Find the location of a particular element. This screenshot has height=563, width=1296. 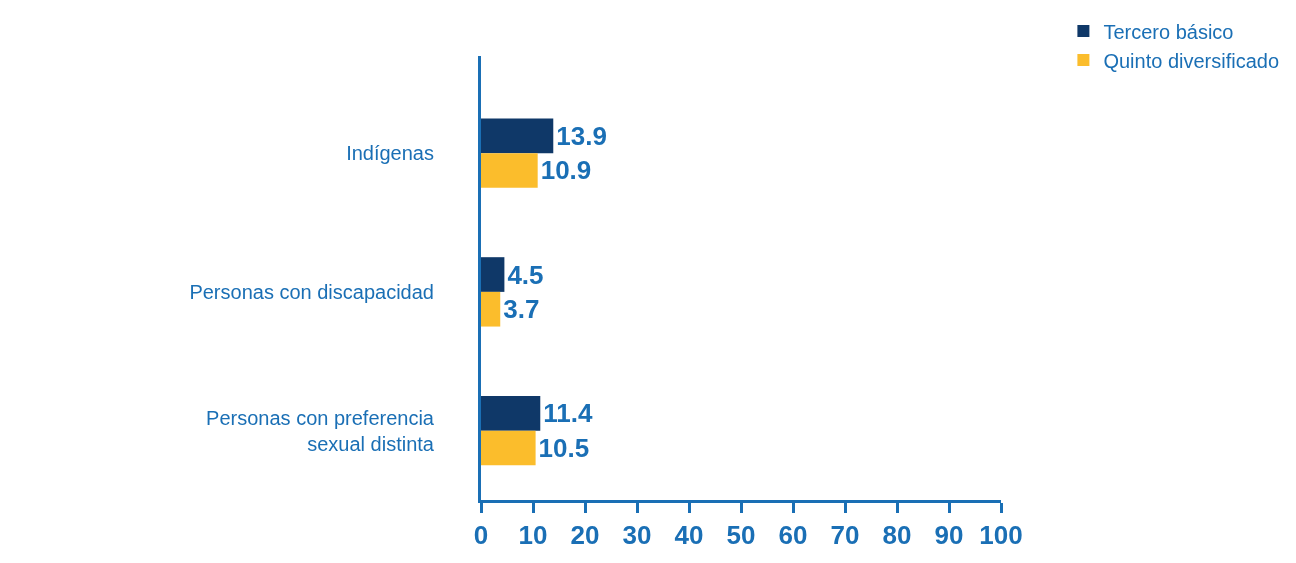

x-tick-label: 10 is located at coordinates (533, 535).